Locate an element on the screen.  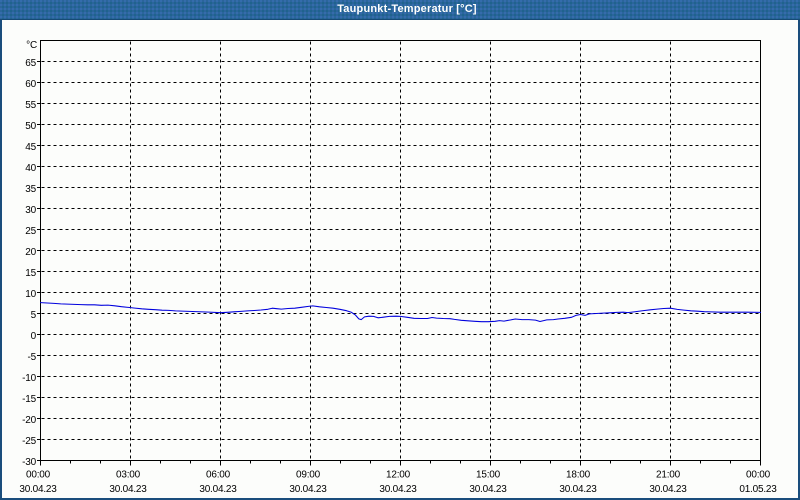
y-tick-label: 20 is located at coordinates (30, 252).